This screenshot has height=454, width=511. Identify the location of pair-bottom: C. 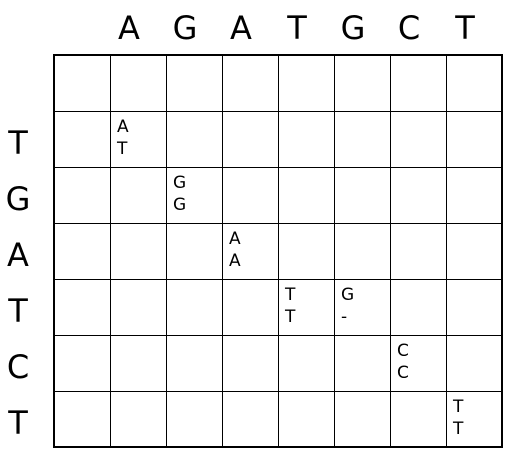
(403, 373).